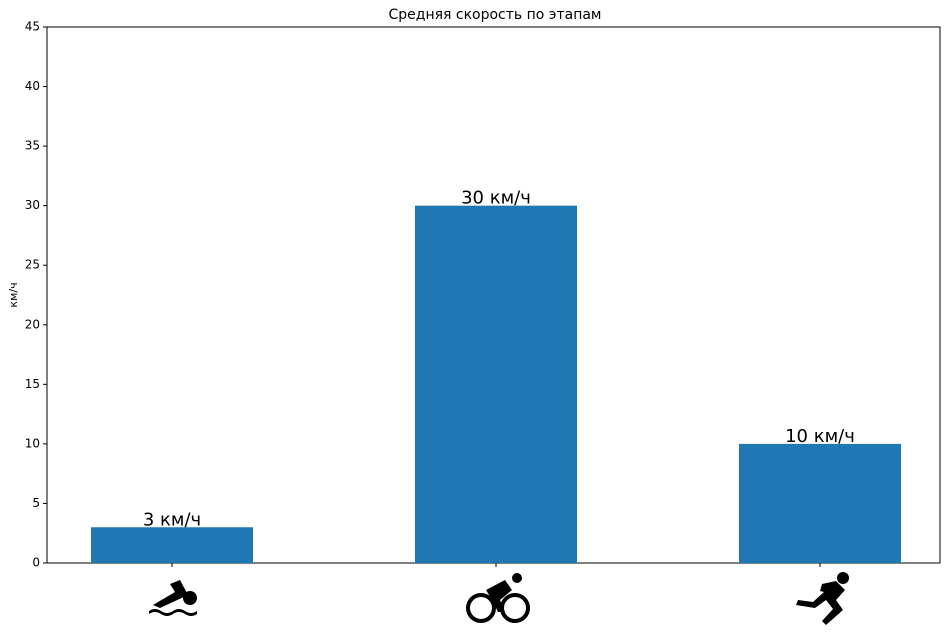 The image size is (952, 632). I want to click on y-tick-label: 25, so click(32, 265).